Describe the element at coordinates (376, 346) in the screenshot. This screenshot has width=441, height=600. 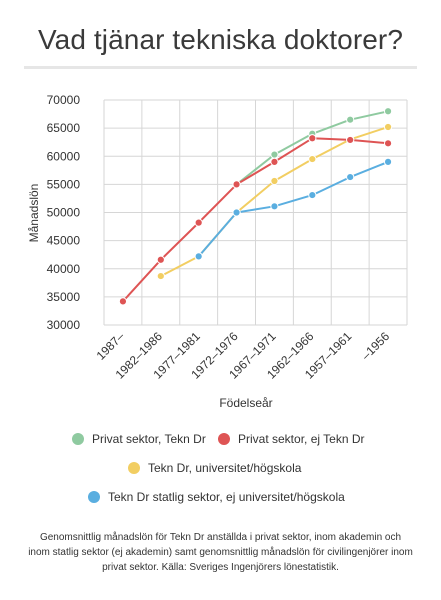
I see `x-tick-label: –1956` at that location.